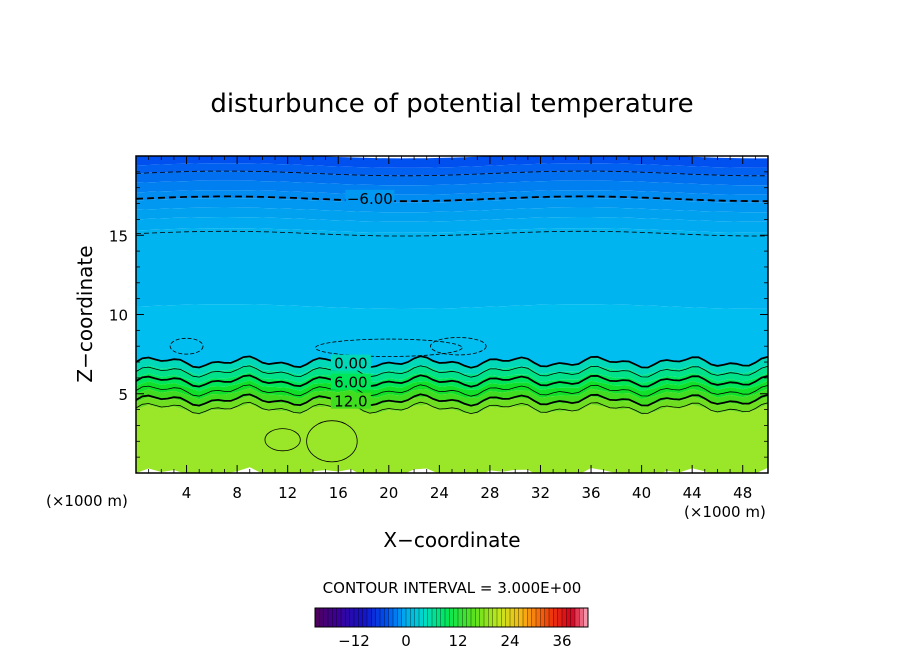 Image resolution: width=904 pixels, height=654 pixels. What do you see at coordinates (350, 402) in the screenshot?
I see `contour-label-3: 12.0` at bounding box center [350, 402].